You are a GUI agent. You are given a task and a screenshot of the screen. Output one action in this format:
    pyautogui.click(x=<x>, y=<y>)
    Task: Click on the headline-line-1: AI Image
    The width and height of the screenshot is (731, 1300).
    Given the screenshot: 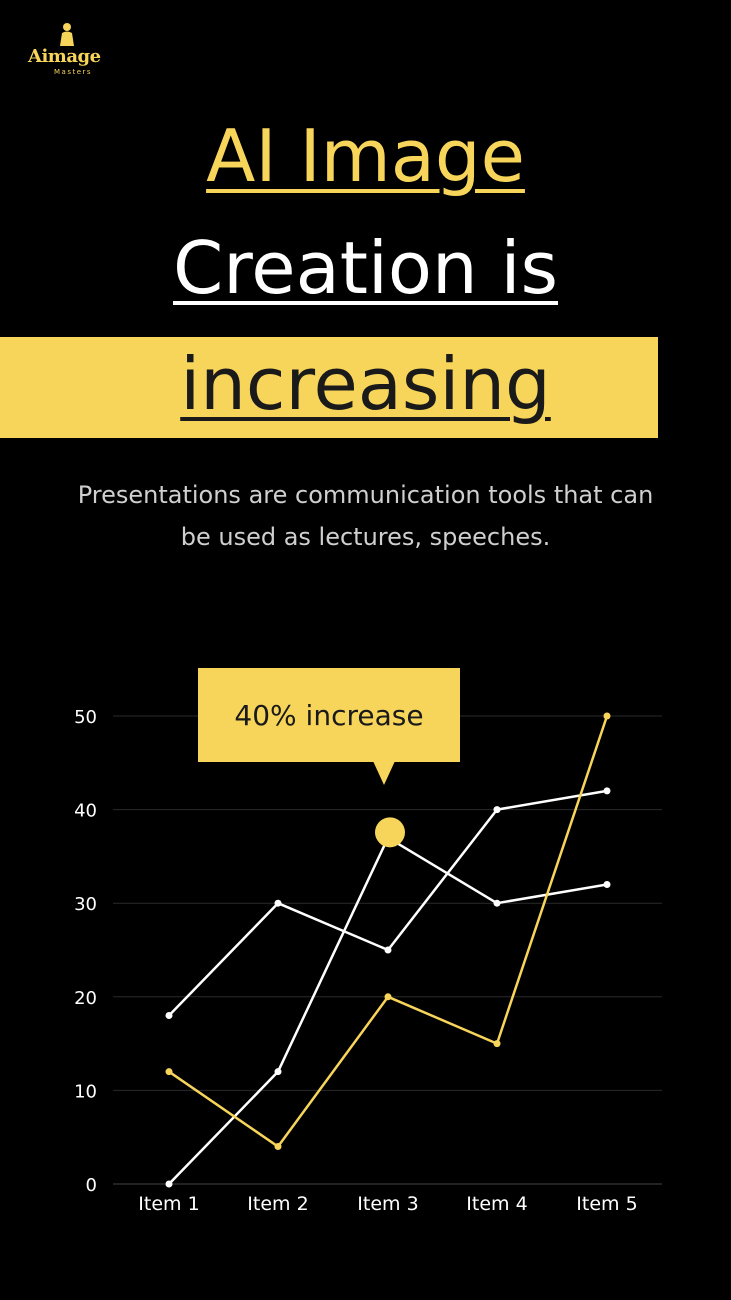 What is the action you would take?
    pyautogui.click(x=365, y=156)
    